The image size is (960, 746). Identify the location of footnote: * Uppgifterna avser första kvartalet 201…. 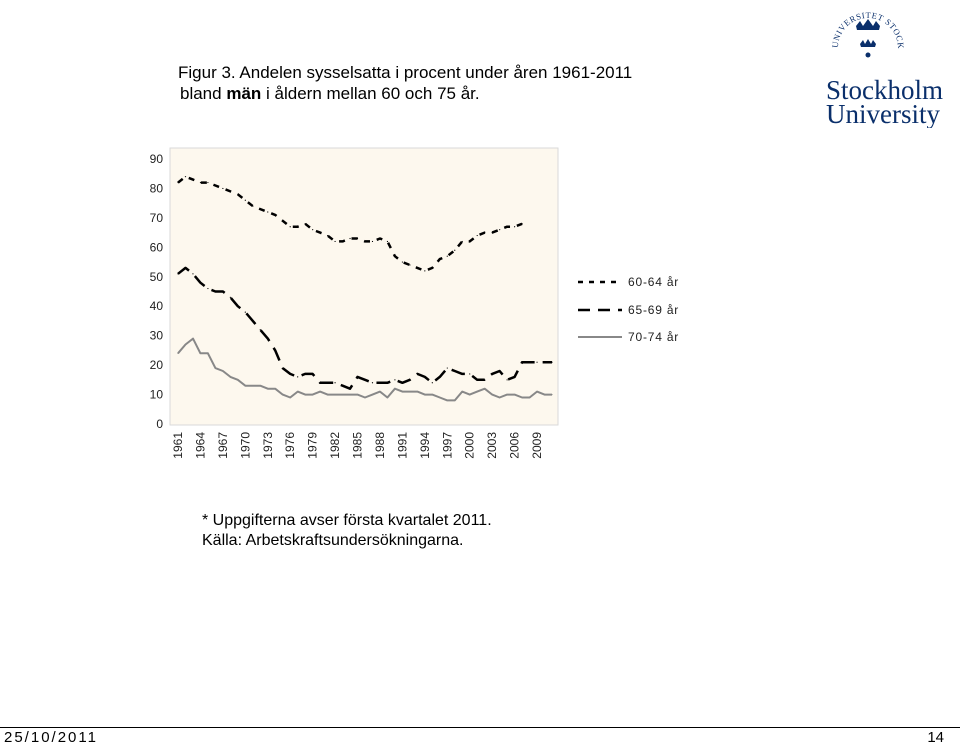
(347, 531).